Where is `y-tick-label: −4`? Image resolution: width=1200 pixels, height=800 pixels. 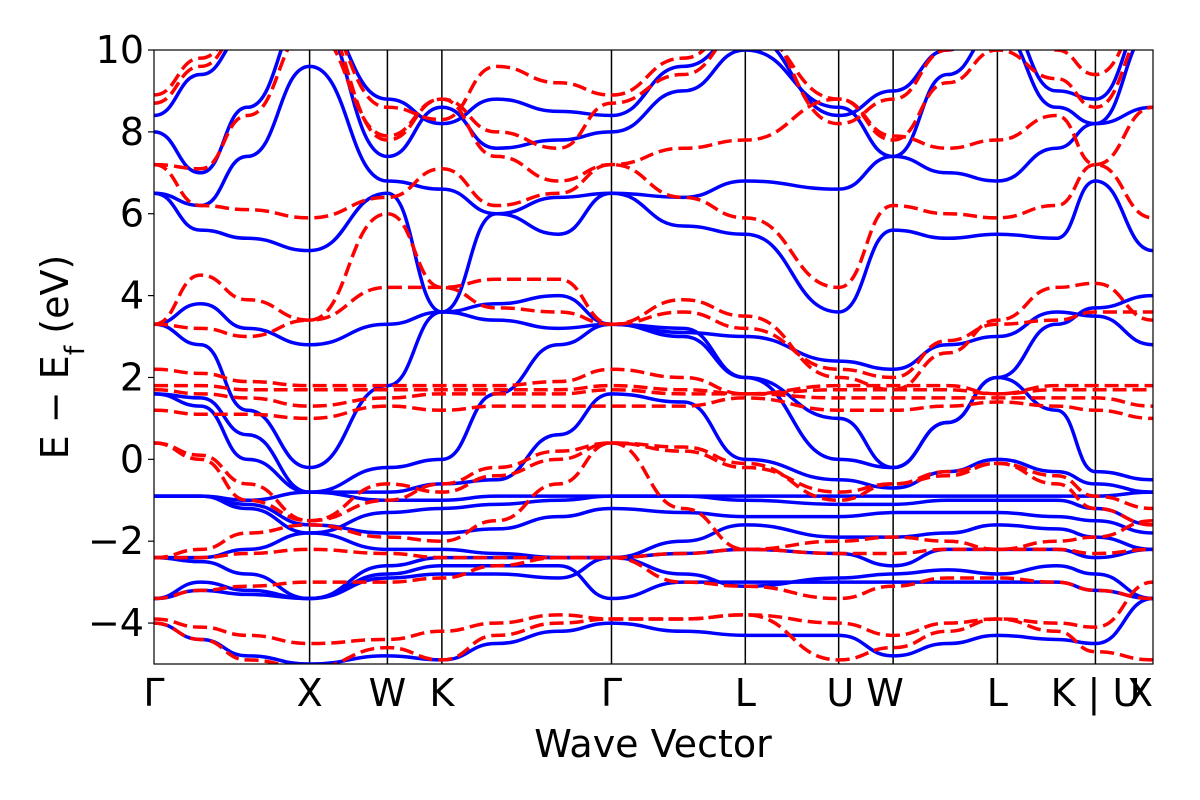
y-tick-label: −4 is located at coordinates (116, 623).